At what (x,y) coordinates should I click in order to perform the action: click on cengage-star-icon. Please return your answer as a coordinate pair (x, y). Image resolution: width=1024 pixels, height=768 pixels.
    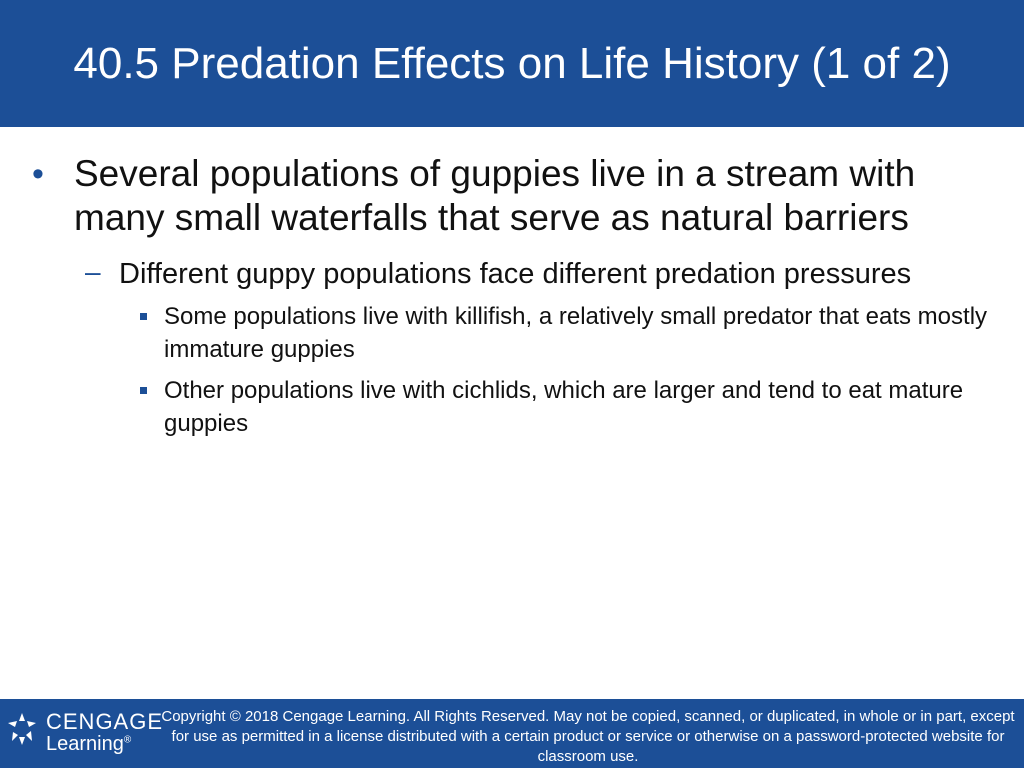
    Looking at the image, I should click on (22, 729).